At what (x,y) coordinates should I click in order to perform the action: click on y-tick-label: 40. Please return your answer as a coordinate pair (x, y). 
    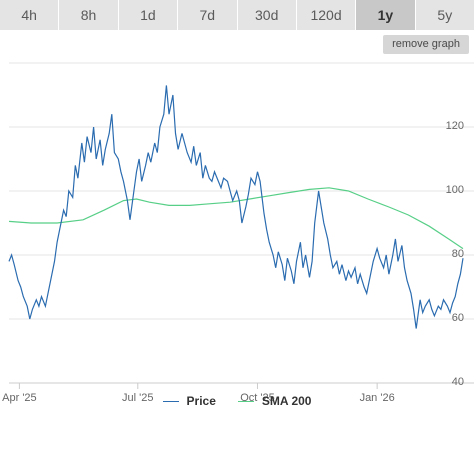
    Looking at the image, I should click on (458, 382).